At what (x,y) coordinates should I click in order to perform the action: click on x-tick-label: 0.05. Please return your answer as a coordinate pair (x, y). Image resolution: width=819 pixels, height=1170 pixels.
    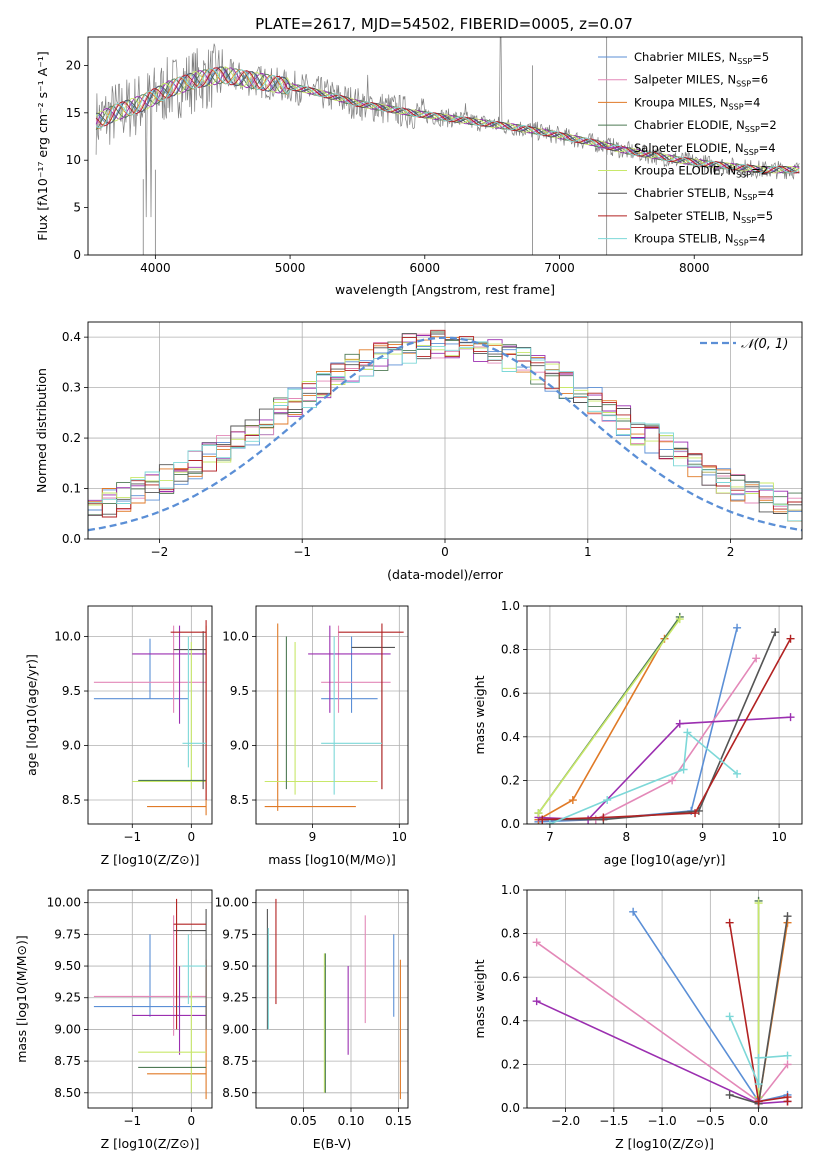
    Looking at the image, I should click on (303, 1121).